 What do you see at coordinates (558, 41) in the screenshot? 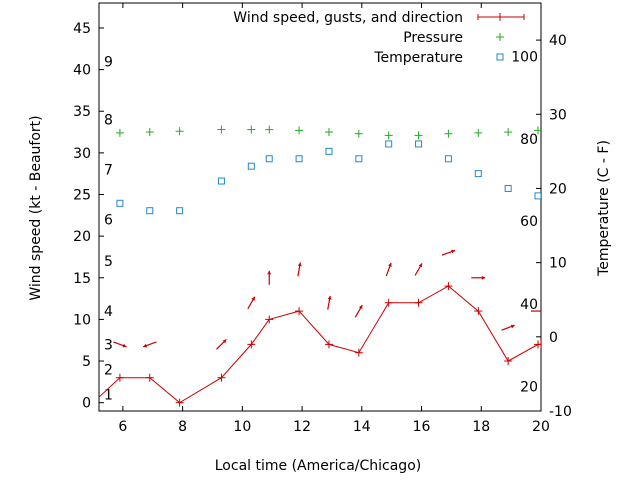
I see `y-tick-label-right: 40` at bounding box center [558, 41].